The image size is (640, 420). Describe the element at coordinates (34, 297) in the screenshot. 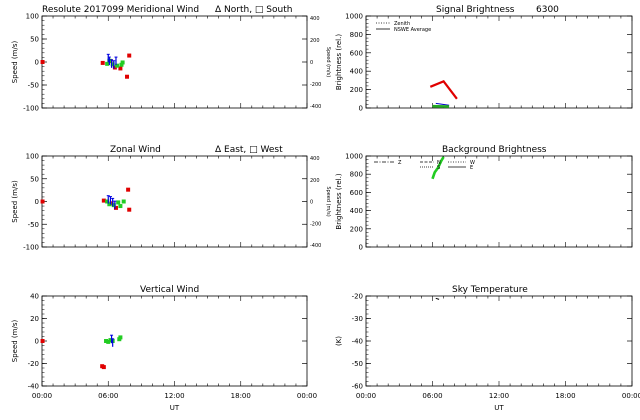

I see `y-tick-label: 40` at that location.